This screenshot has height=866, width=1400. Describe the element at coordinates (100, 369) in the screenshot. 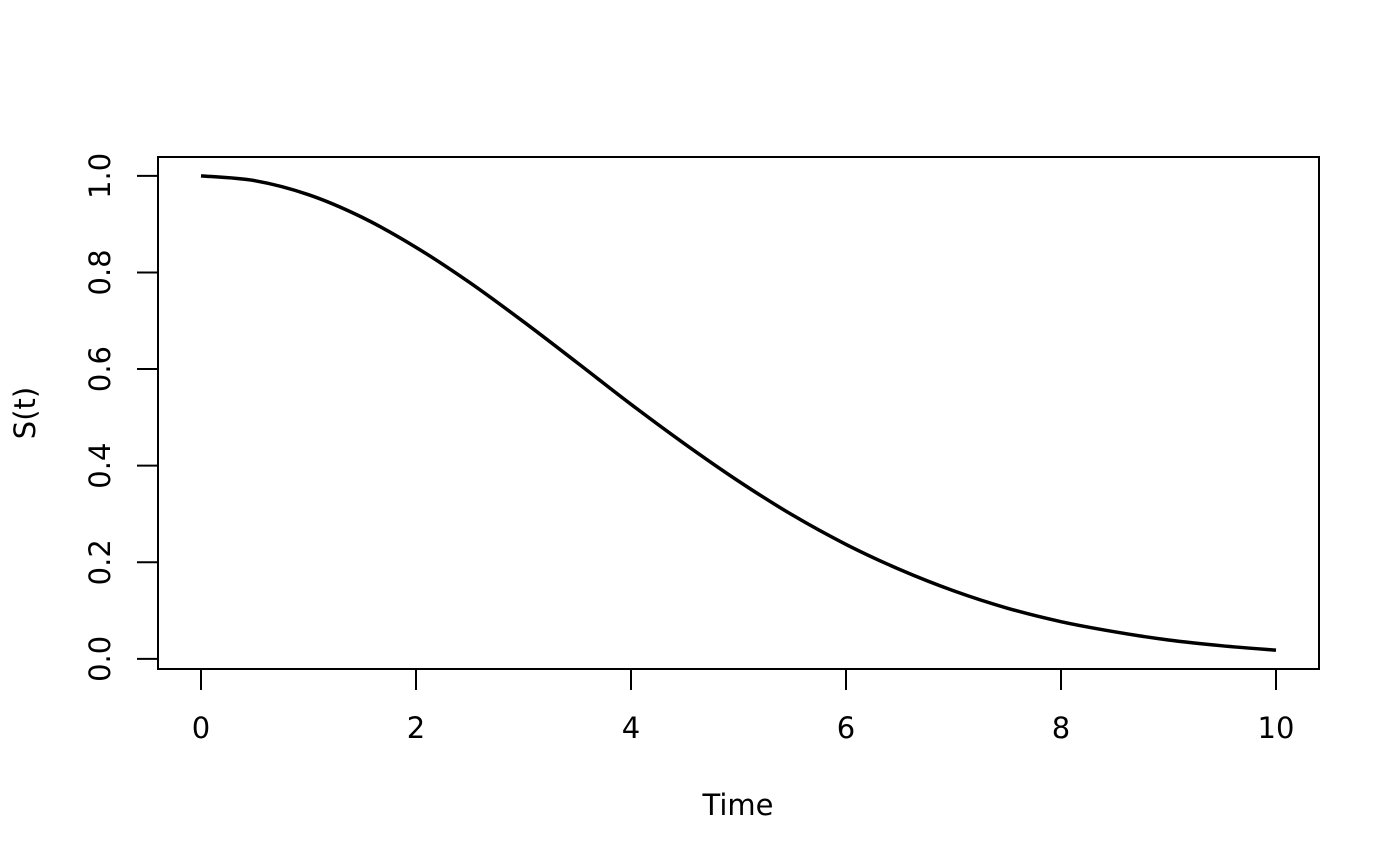

I see `y-tick-label: 0.6` at that location.